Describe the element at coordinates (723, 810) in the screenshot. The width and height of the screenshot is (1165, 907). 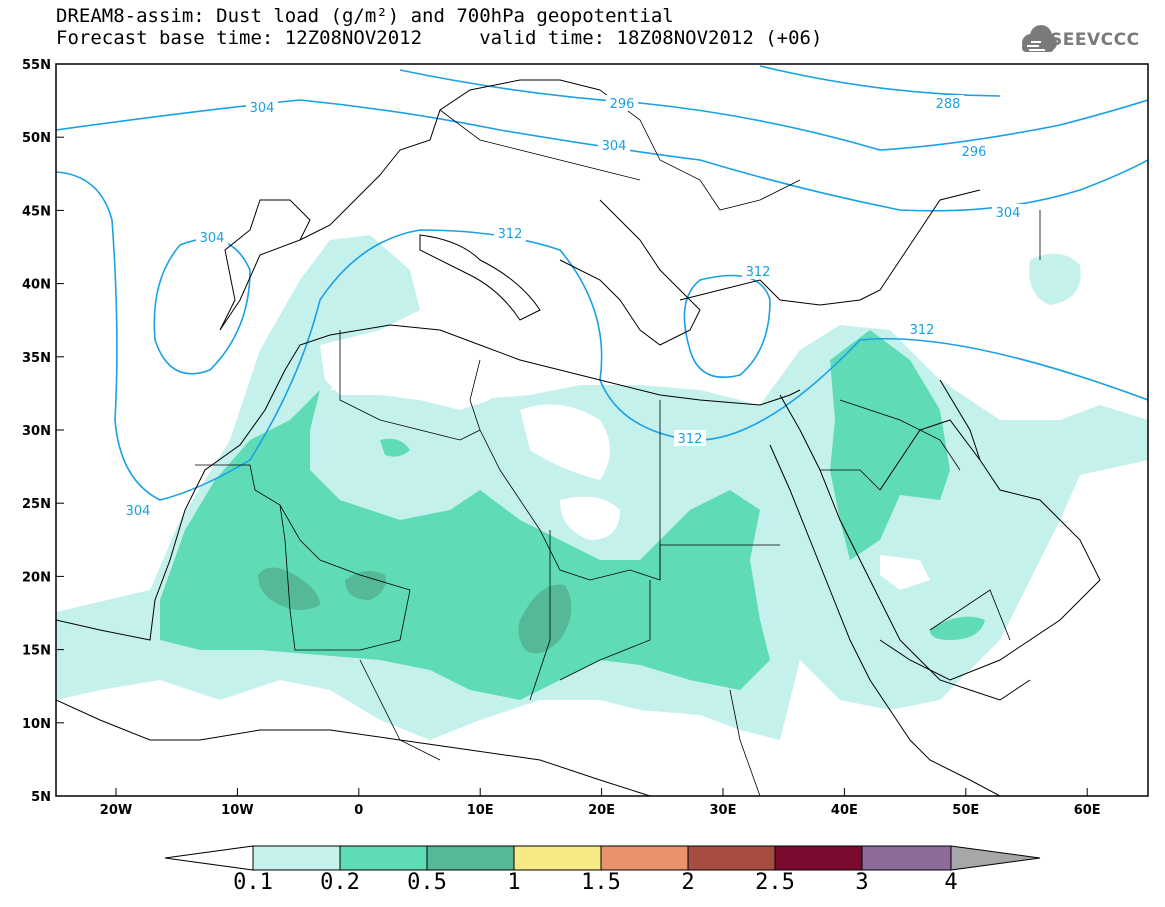
I see `lon-label: 30E` at that location.